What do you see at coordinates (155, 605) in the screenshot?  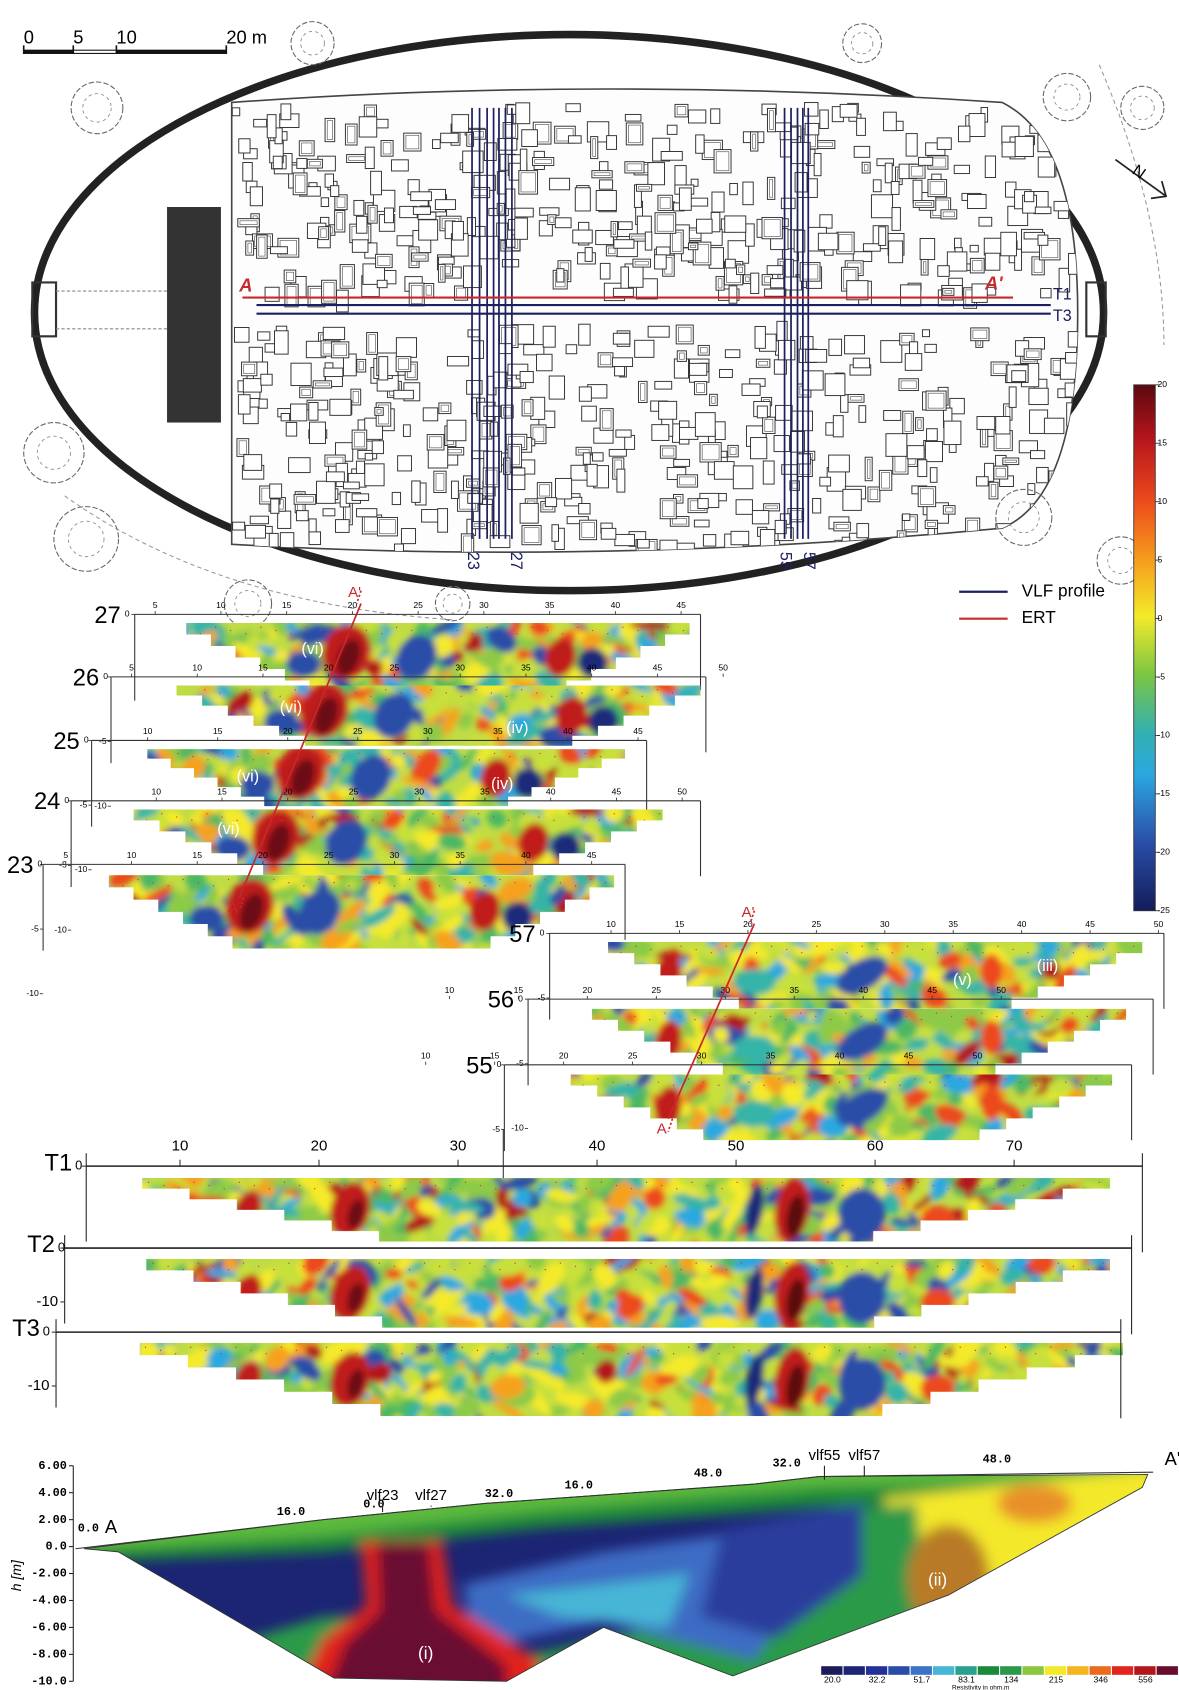 I see `distance-tick-label: 5` at bounding box center [155, 605].